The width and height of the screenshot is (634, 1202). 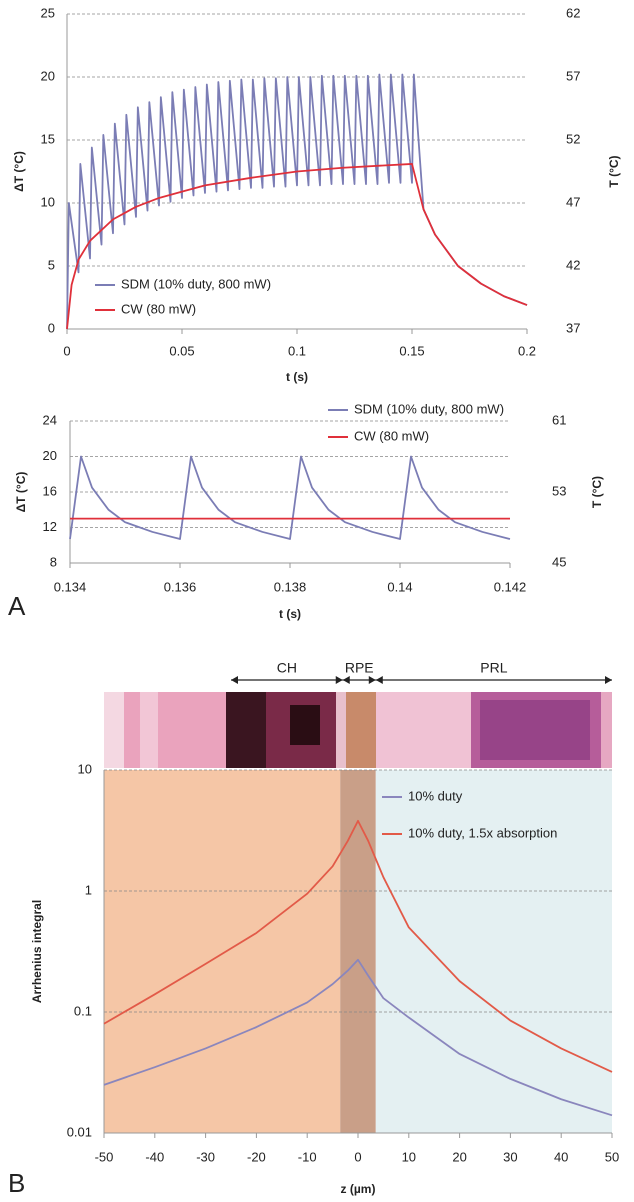 I want to click on y-tick-label: 0.1, so click(x=83, y=1010).